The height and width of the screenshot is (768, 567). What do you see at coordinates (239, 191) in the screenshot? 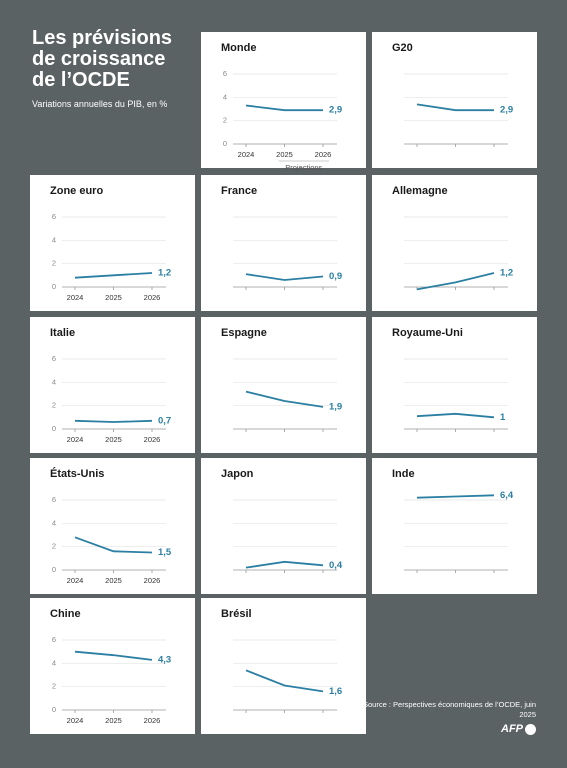
I see `chart-title: France` at bounding box center [239, 191].